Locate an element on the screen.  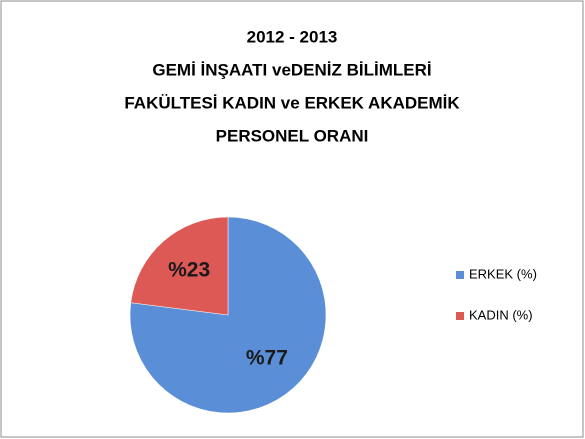
chart-title: FAKÜLTESİ KADIN ve ERKEK AKADEMİK is located at coordinates (292, 102).